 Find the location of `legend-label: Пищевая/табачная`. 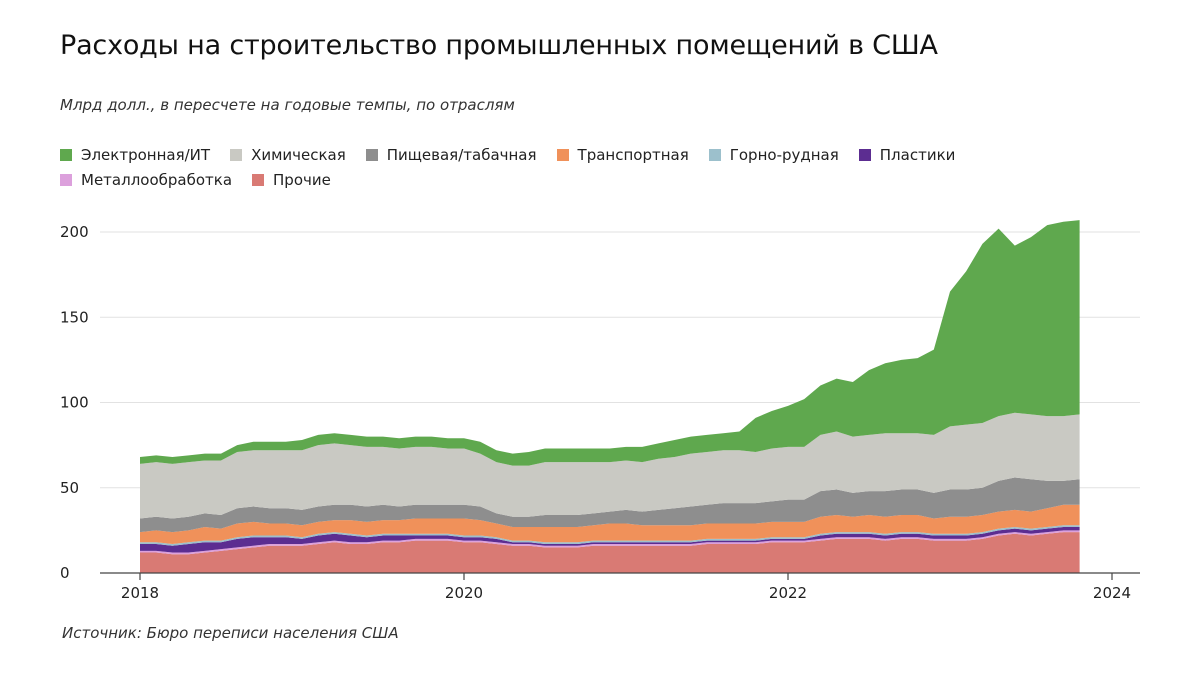

legend-label: Пищевая/табачная is located at coordinates (461, 154).